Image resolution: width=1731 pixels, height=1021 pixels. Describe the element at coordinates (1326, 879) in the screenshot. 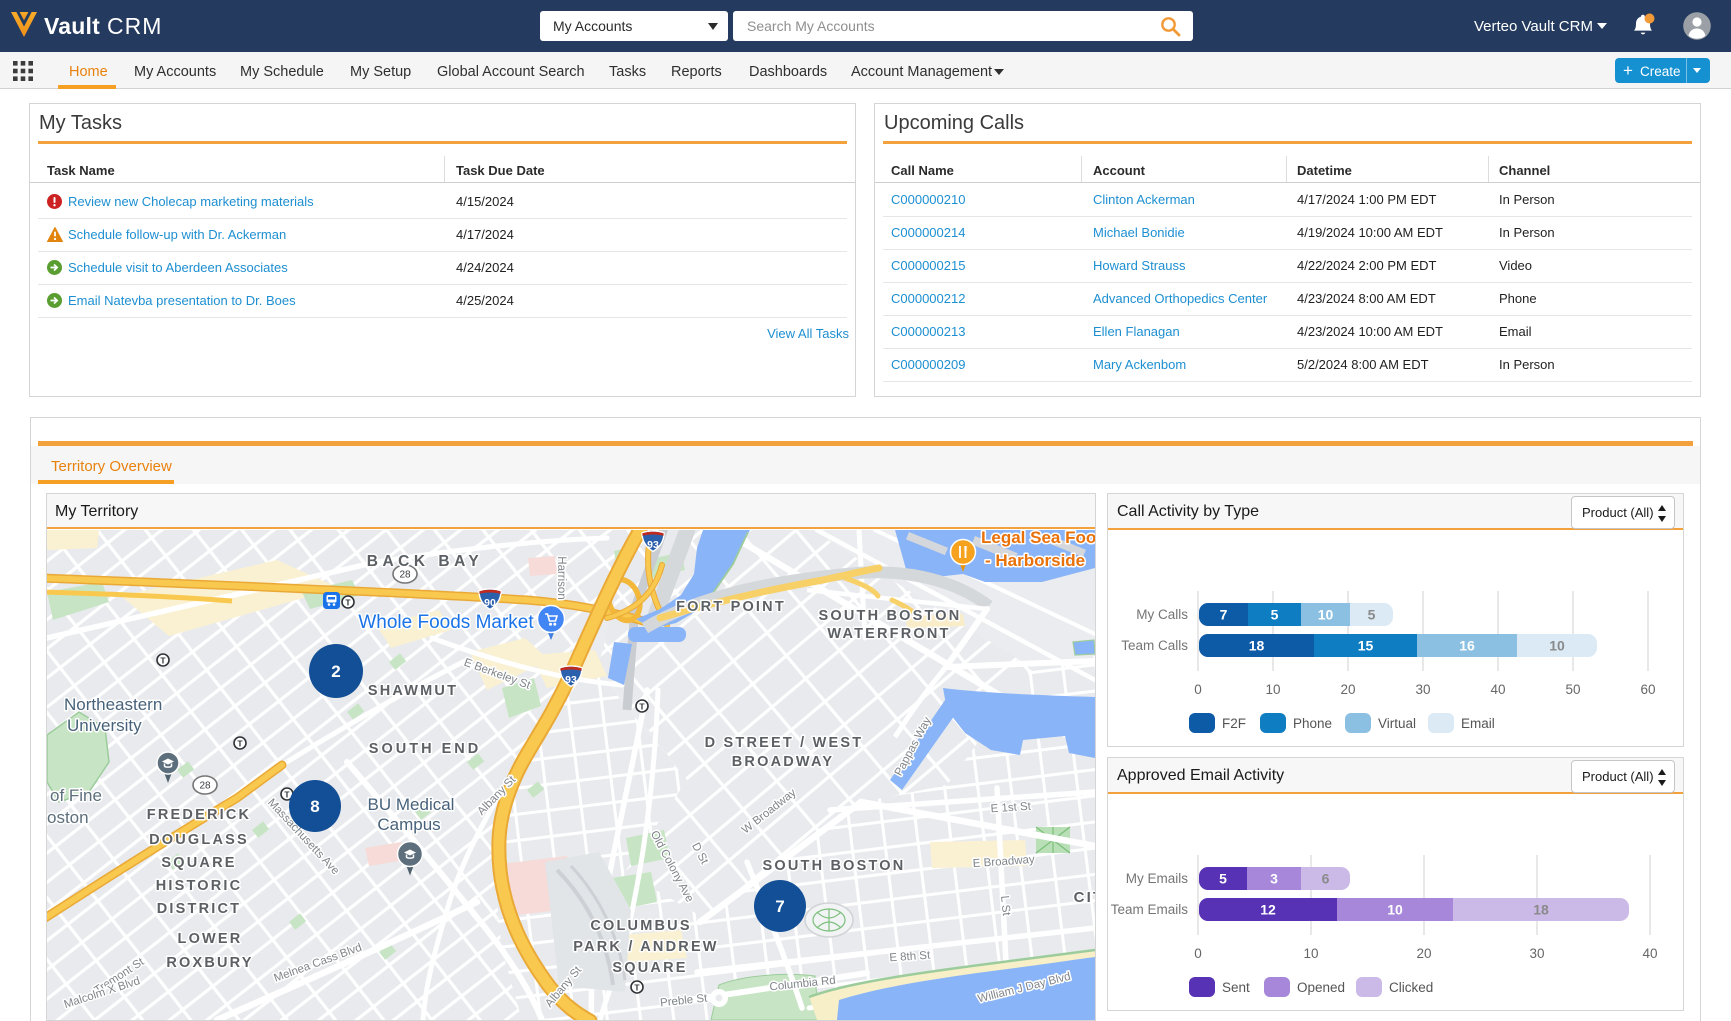

I see `svg-text: 6` at that location.